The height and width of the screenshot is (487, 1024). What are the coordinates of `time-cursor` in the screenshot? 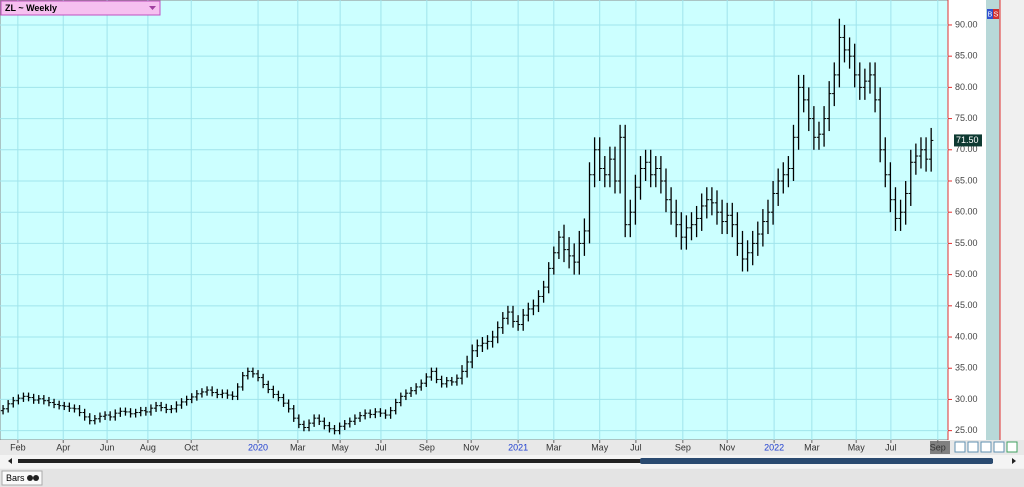 It's located at (940, 447).